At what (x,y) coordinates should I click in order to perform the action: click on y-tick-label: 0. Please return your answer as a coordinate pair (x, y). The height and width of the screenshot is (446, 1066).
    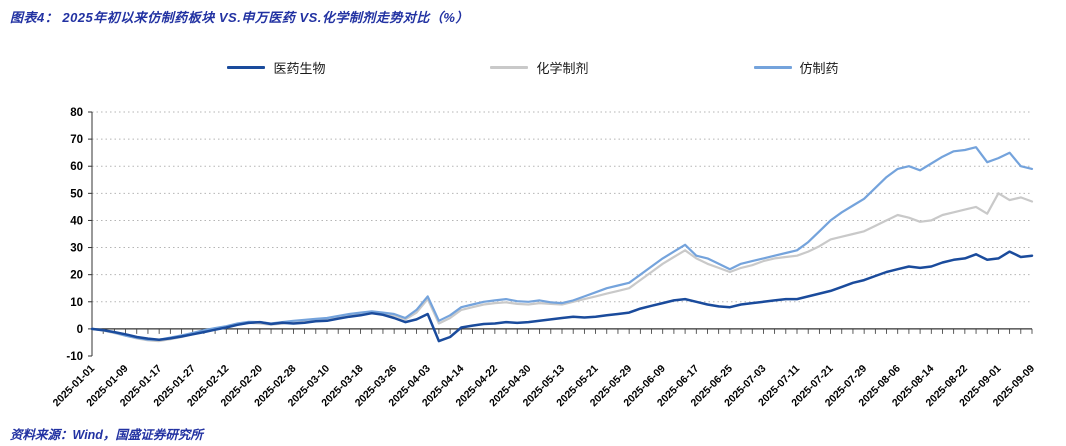
    Looking at the image, I should click on (80, 330).